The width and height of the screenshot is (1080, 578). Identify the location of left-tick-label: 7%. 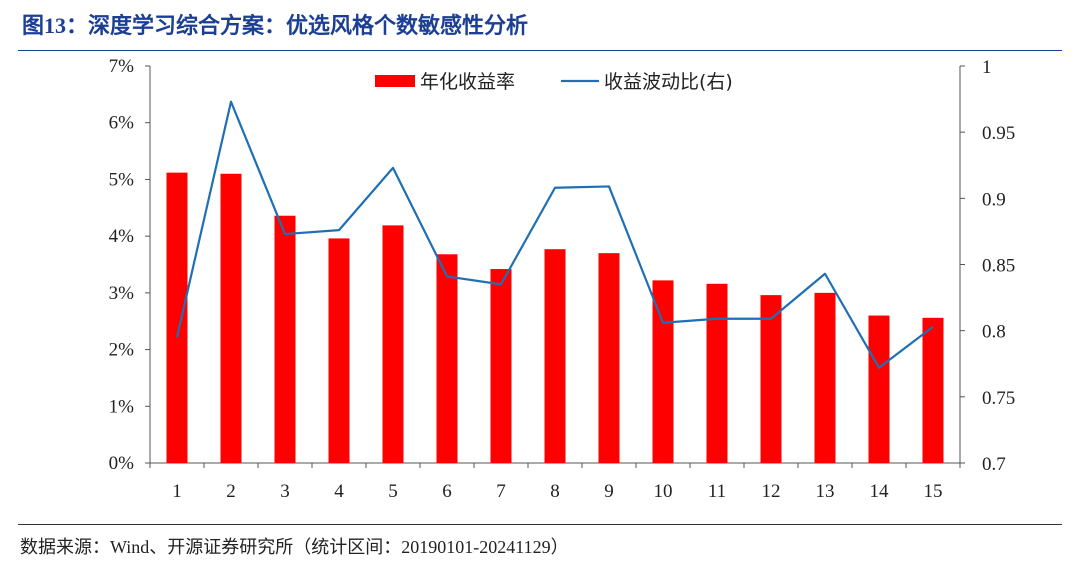
(122, 66).